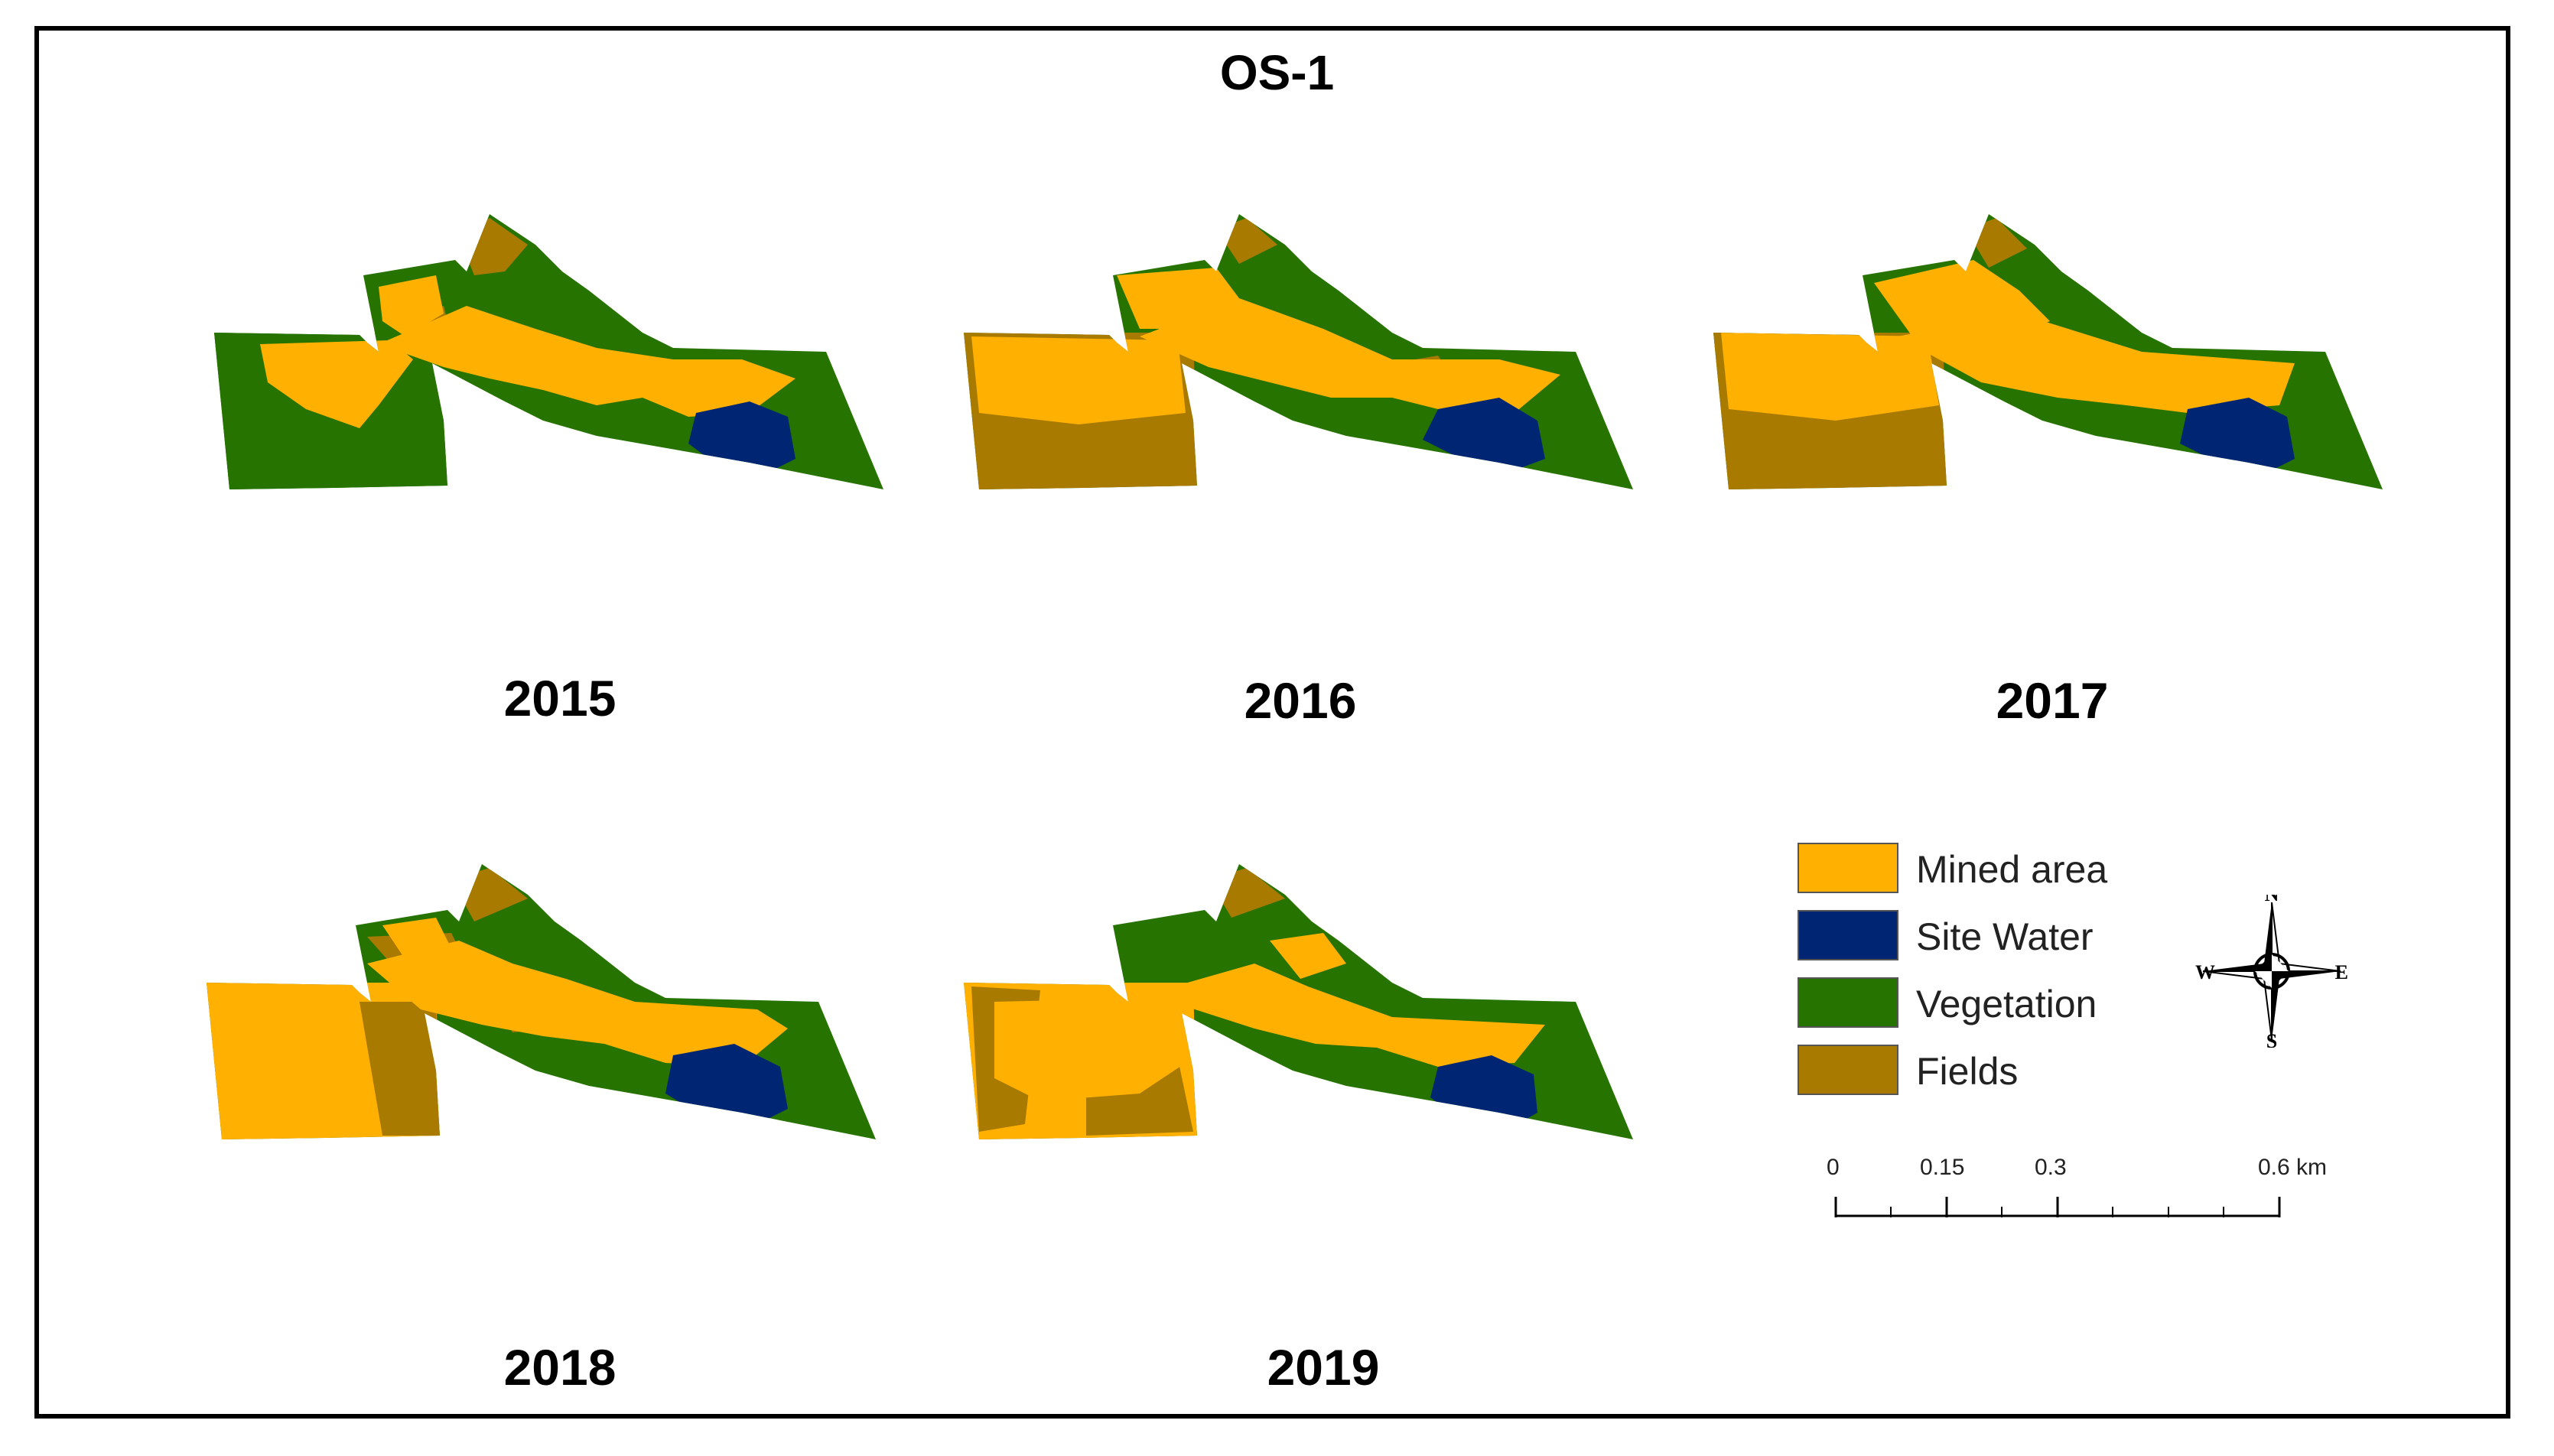 This screenshot has width=2554, height=1456. What do you see at coordinates (2057, 1207) in the screenshot?
I see `scale-bar-graphic` at bounding box center [2057, 1207].